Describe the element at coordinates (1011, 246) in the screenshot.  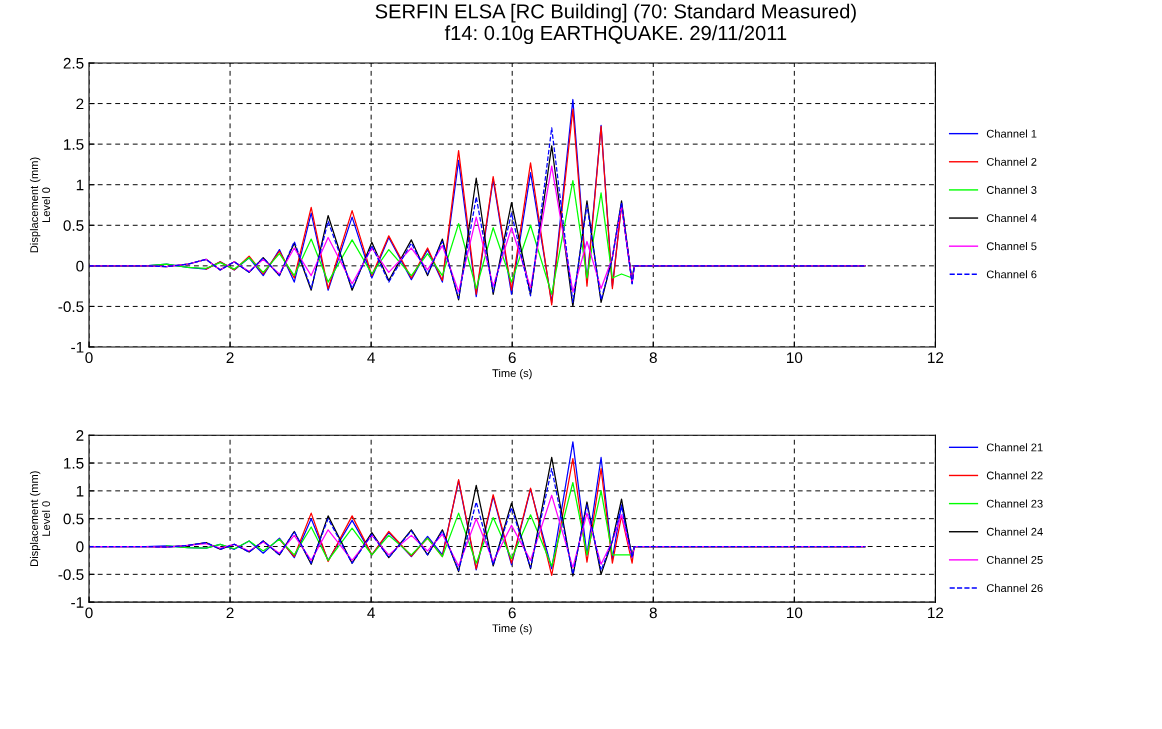
I see `legend-label: Channel 5` at that location.